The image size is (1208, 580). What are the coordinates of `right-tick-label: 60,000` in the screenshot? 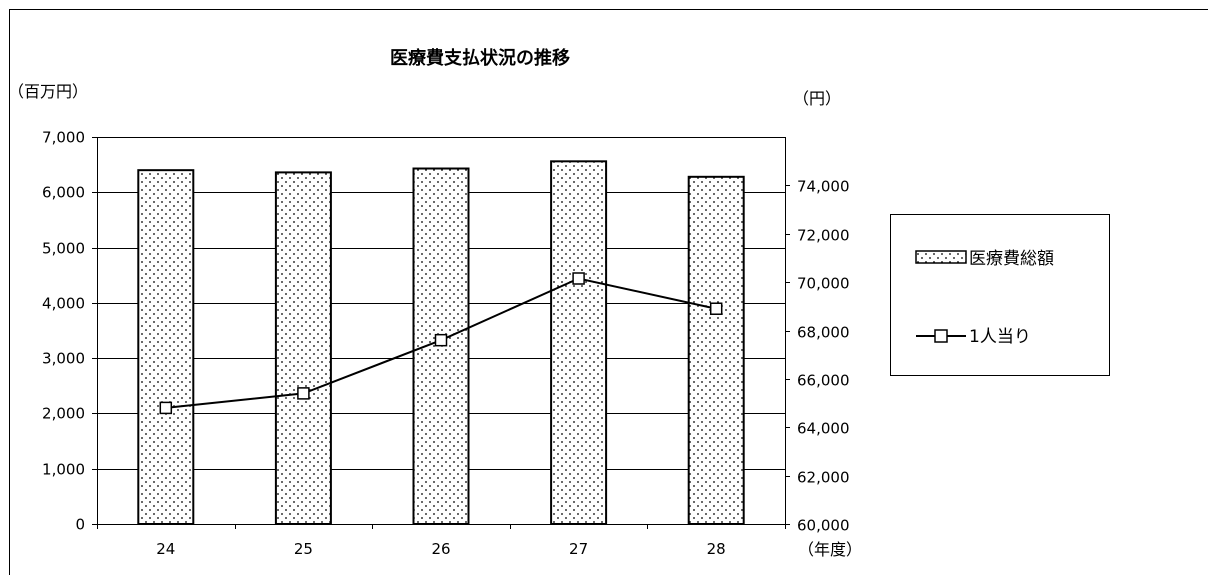 It's located at (823, 526).